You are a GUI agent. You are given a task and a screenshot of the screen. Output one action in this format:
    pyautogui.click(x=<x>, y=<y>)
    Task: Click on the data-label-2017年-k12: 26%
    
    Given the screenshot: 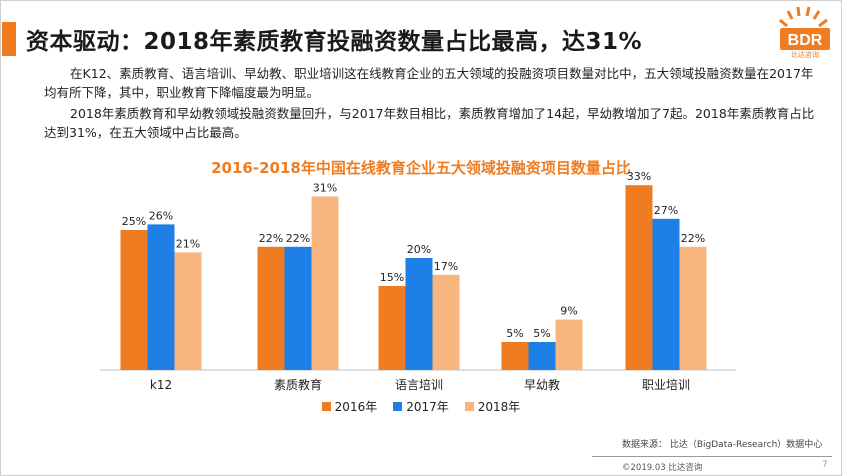 What is the action you would take?
    pyautogui.click(x=161, y=215)
    